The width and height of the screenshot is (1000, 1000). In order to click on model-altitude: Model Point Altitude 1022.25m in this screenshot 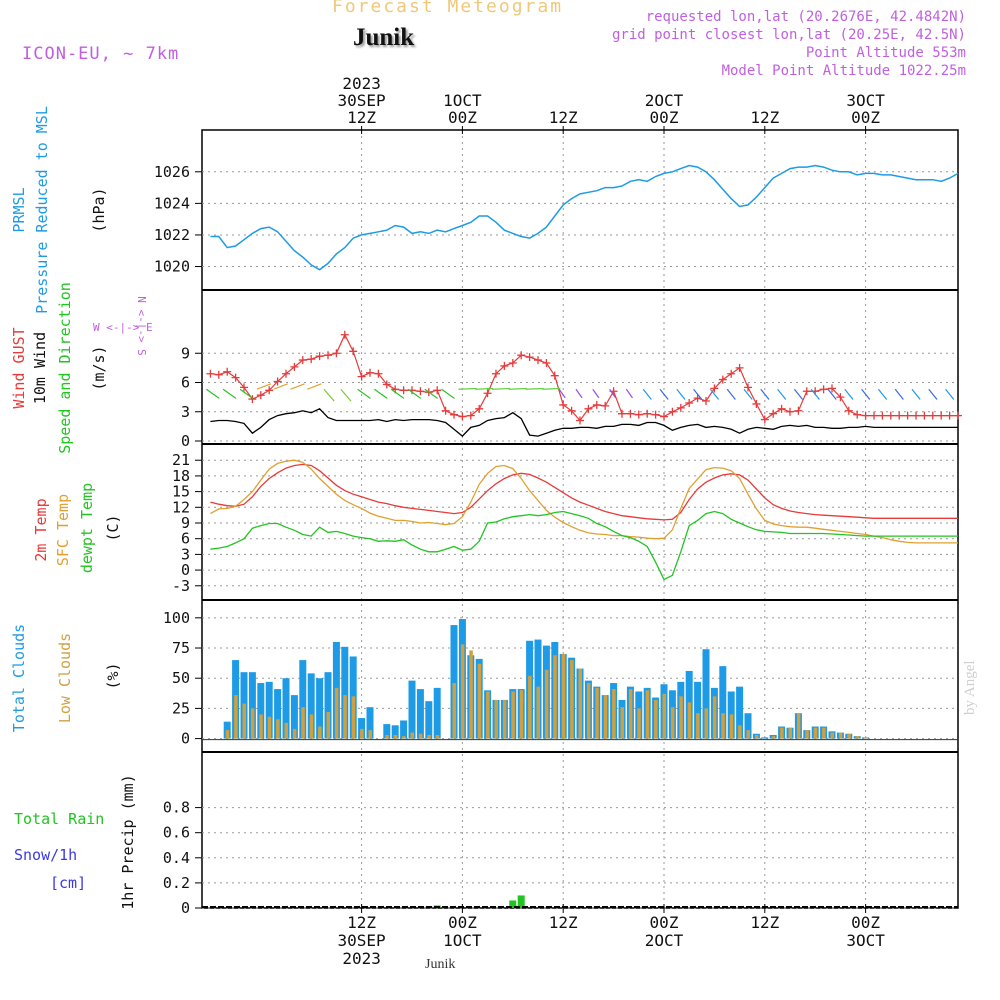, I will do `click(843, 71)`.